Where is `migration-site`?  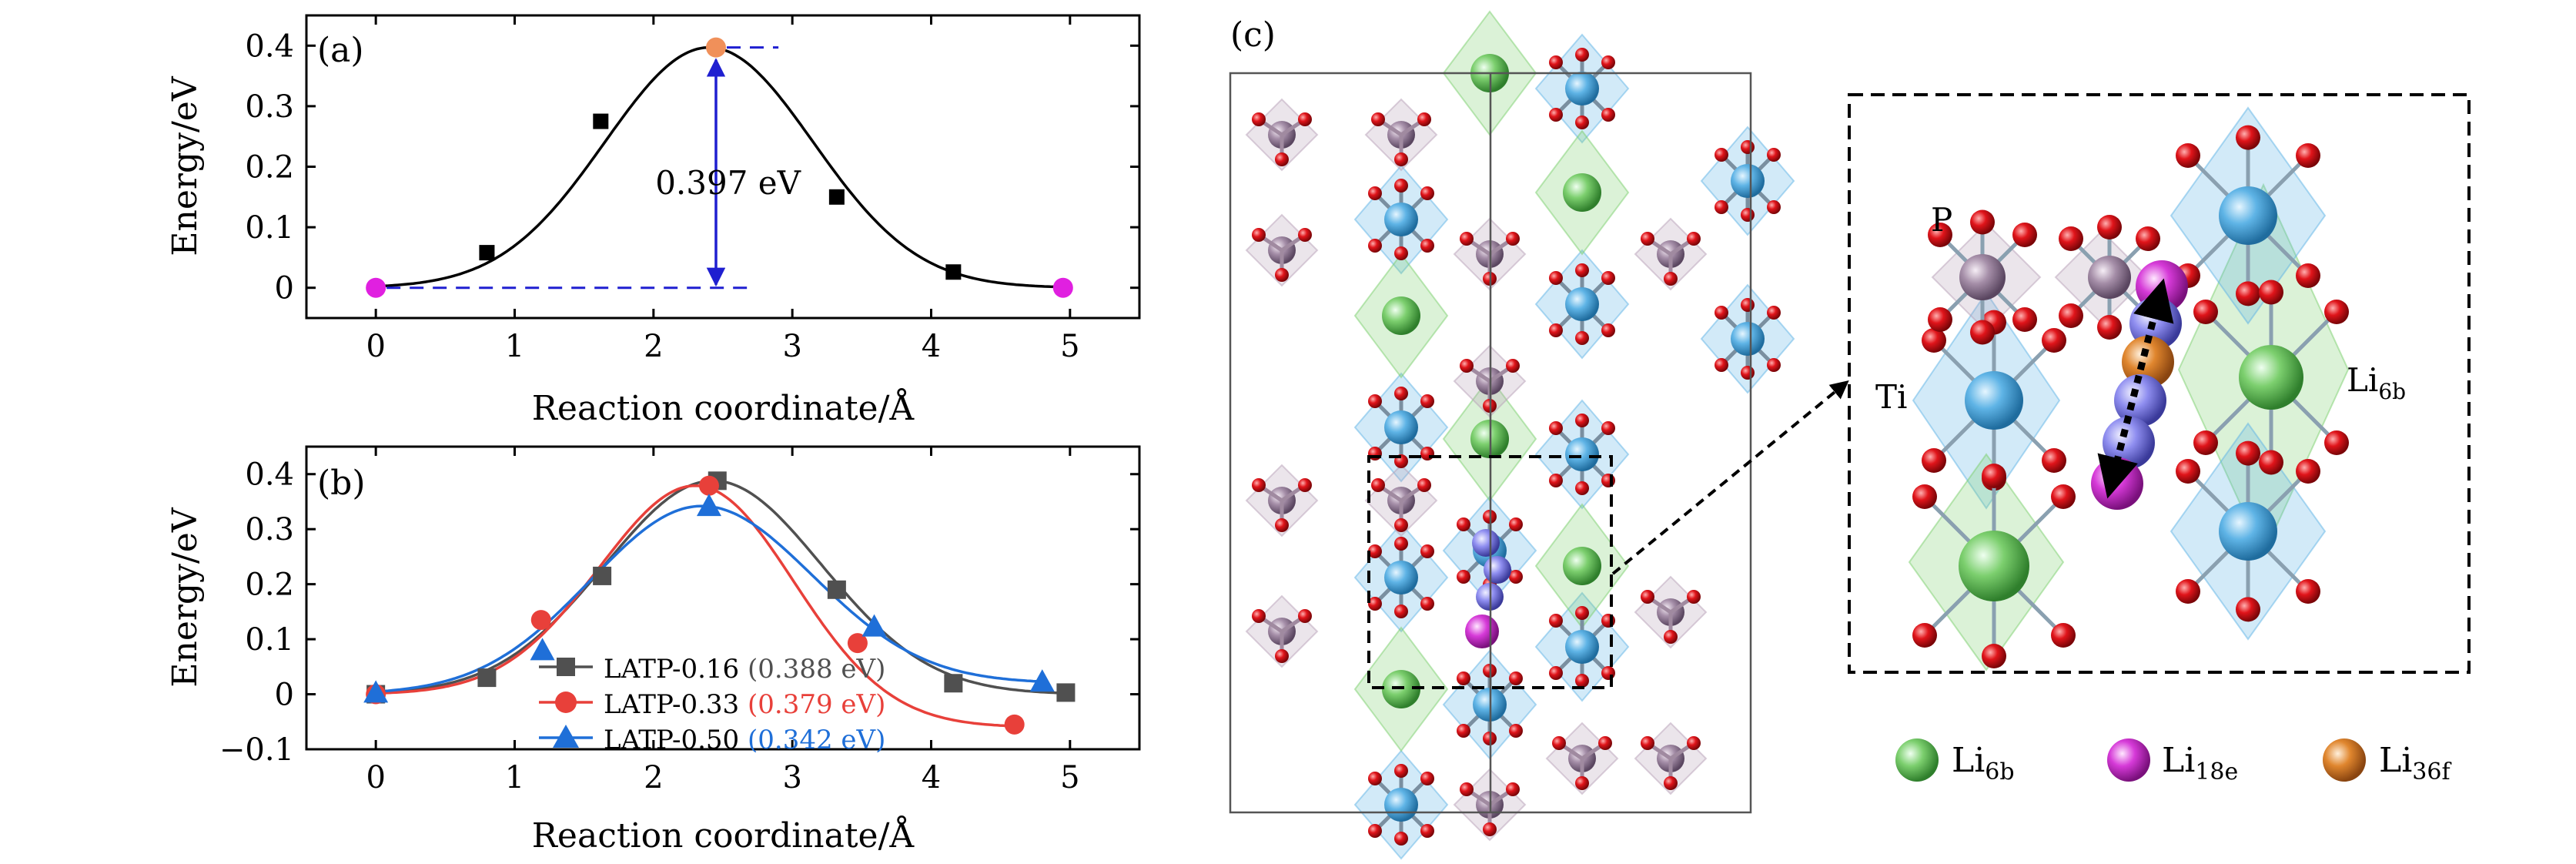
migration-site is located at coordinates (2117, 484).